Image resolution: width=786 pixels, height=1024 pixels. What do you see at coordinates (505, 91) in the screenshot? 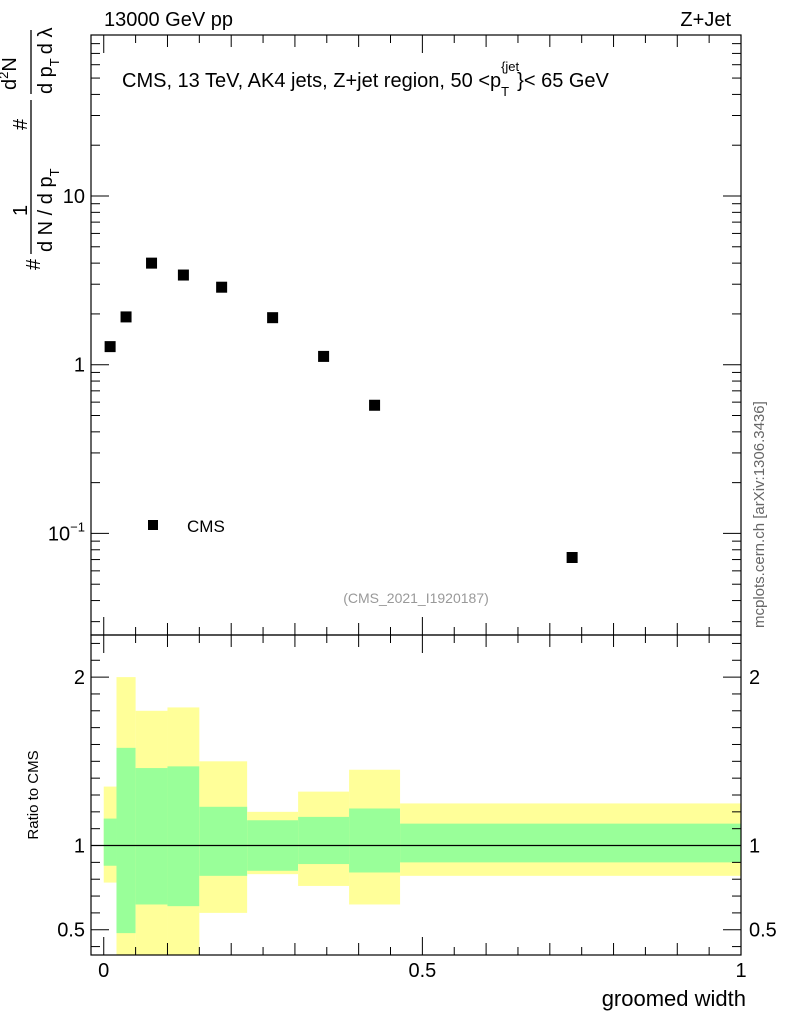
I see `main-title-sub: T` at bounding box center [505, 91].